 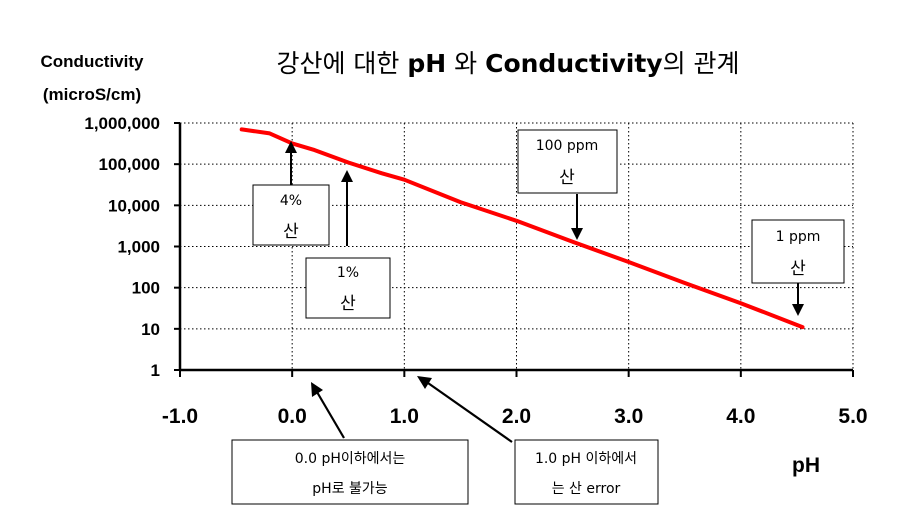 What do you see at coordinates (180, 416) in the screenshot?
I see `x-tick-label: -1.0` at bounding box center [180, 416].